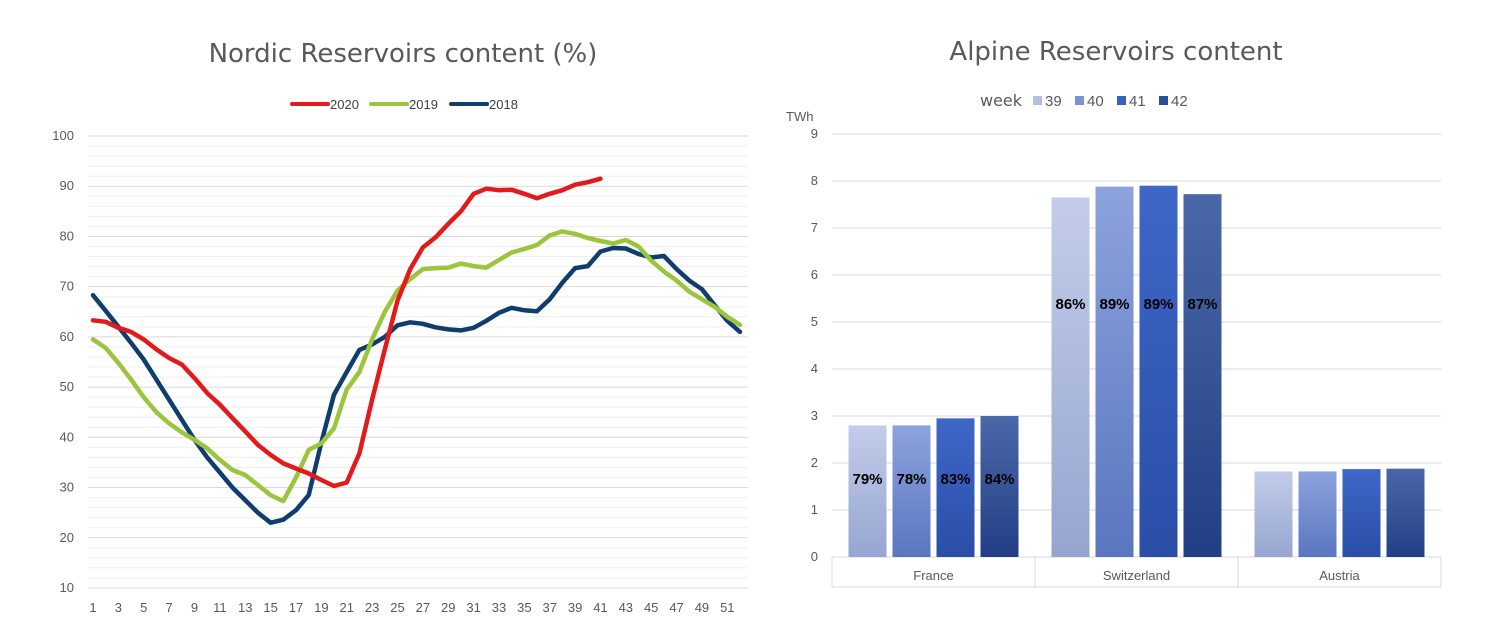  Describe the element at coordinates (344, 104) in the screenshot. I see `legend-label-2020: 2020` at that location.